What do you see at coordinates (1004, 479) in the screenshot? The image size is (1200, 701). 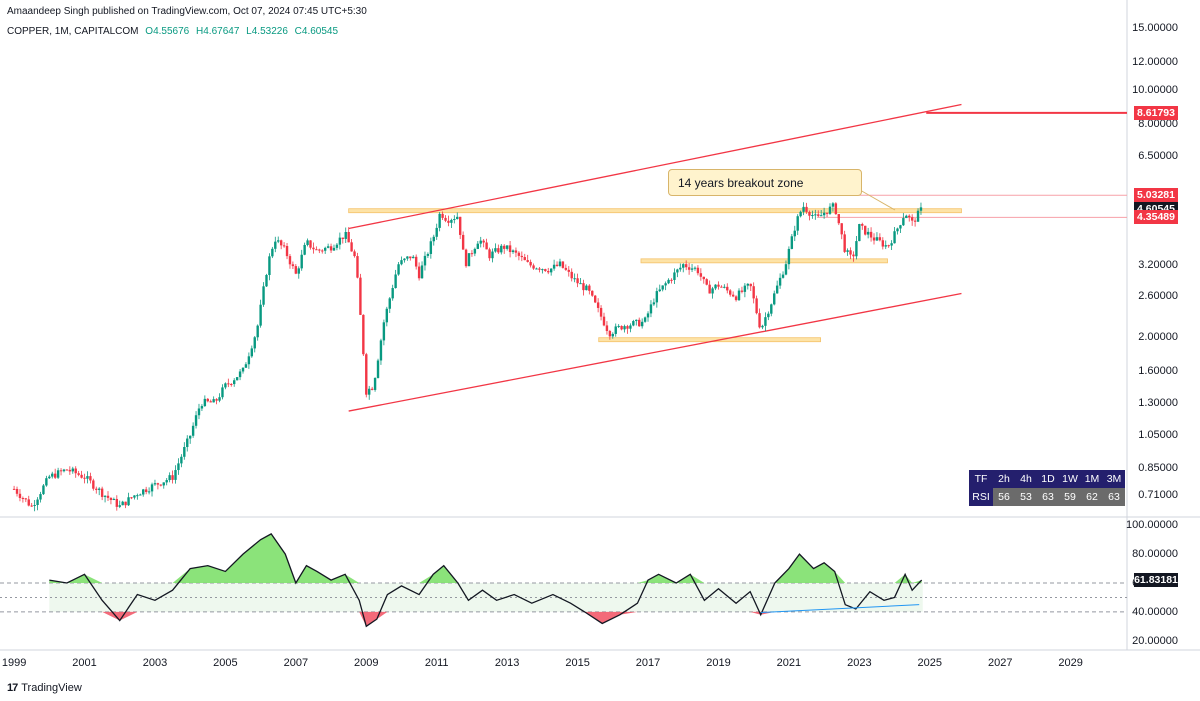 I see `rsi-table-tf: 2h` at bounding box center [1004, 479].